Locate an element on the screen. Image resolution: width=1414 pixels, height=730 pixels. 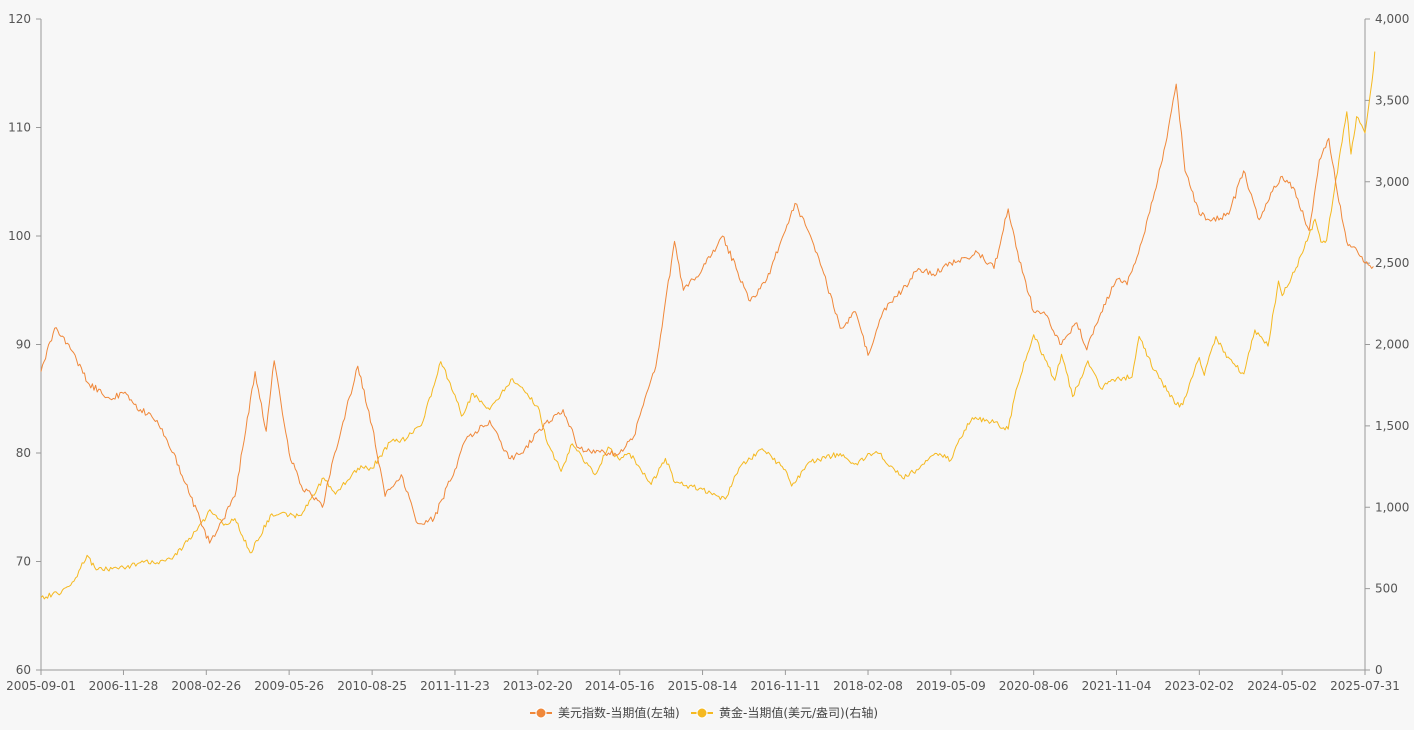
y-right-tick-label: 500 is located at coordinates (1386, 589).